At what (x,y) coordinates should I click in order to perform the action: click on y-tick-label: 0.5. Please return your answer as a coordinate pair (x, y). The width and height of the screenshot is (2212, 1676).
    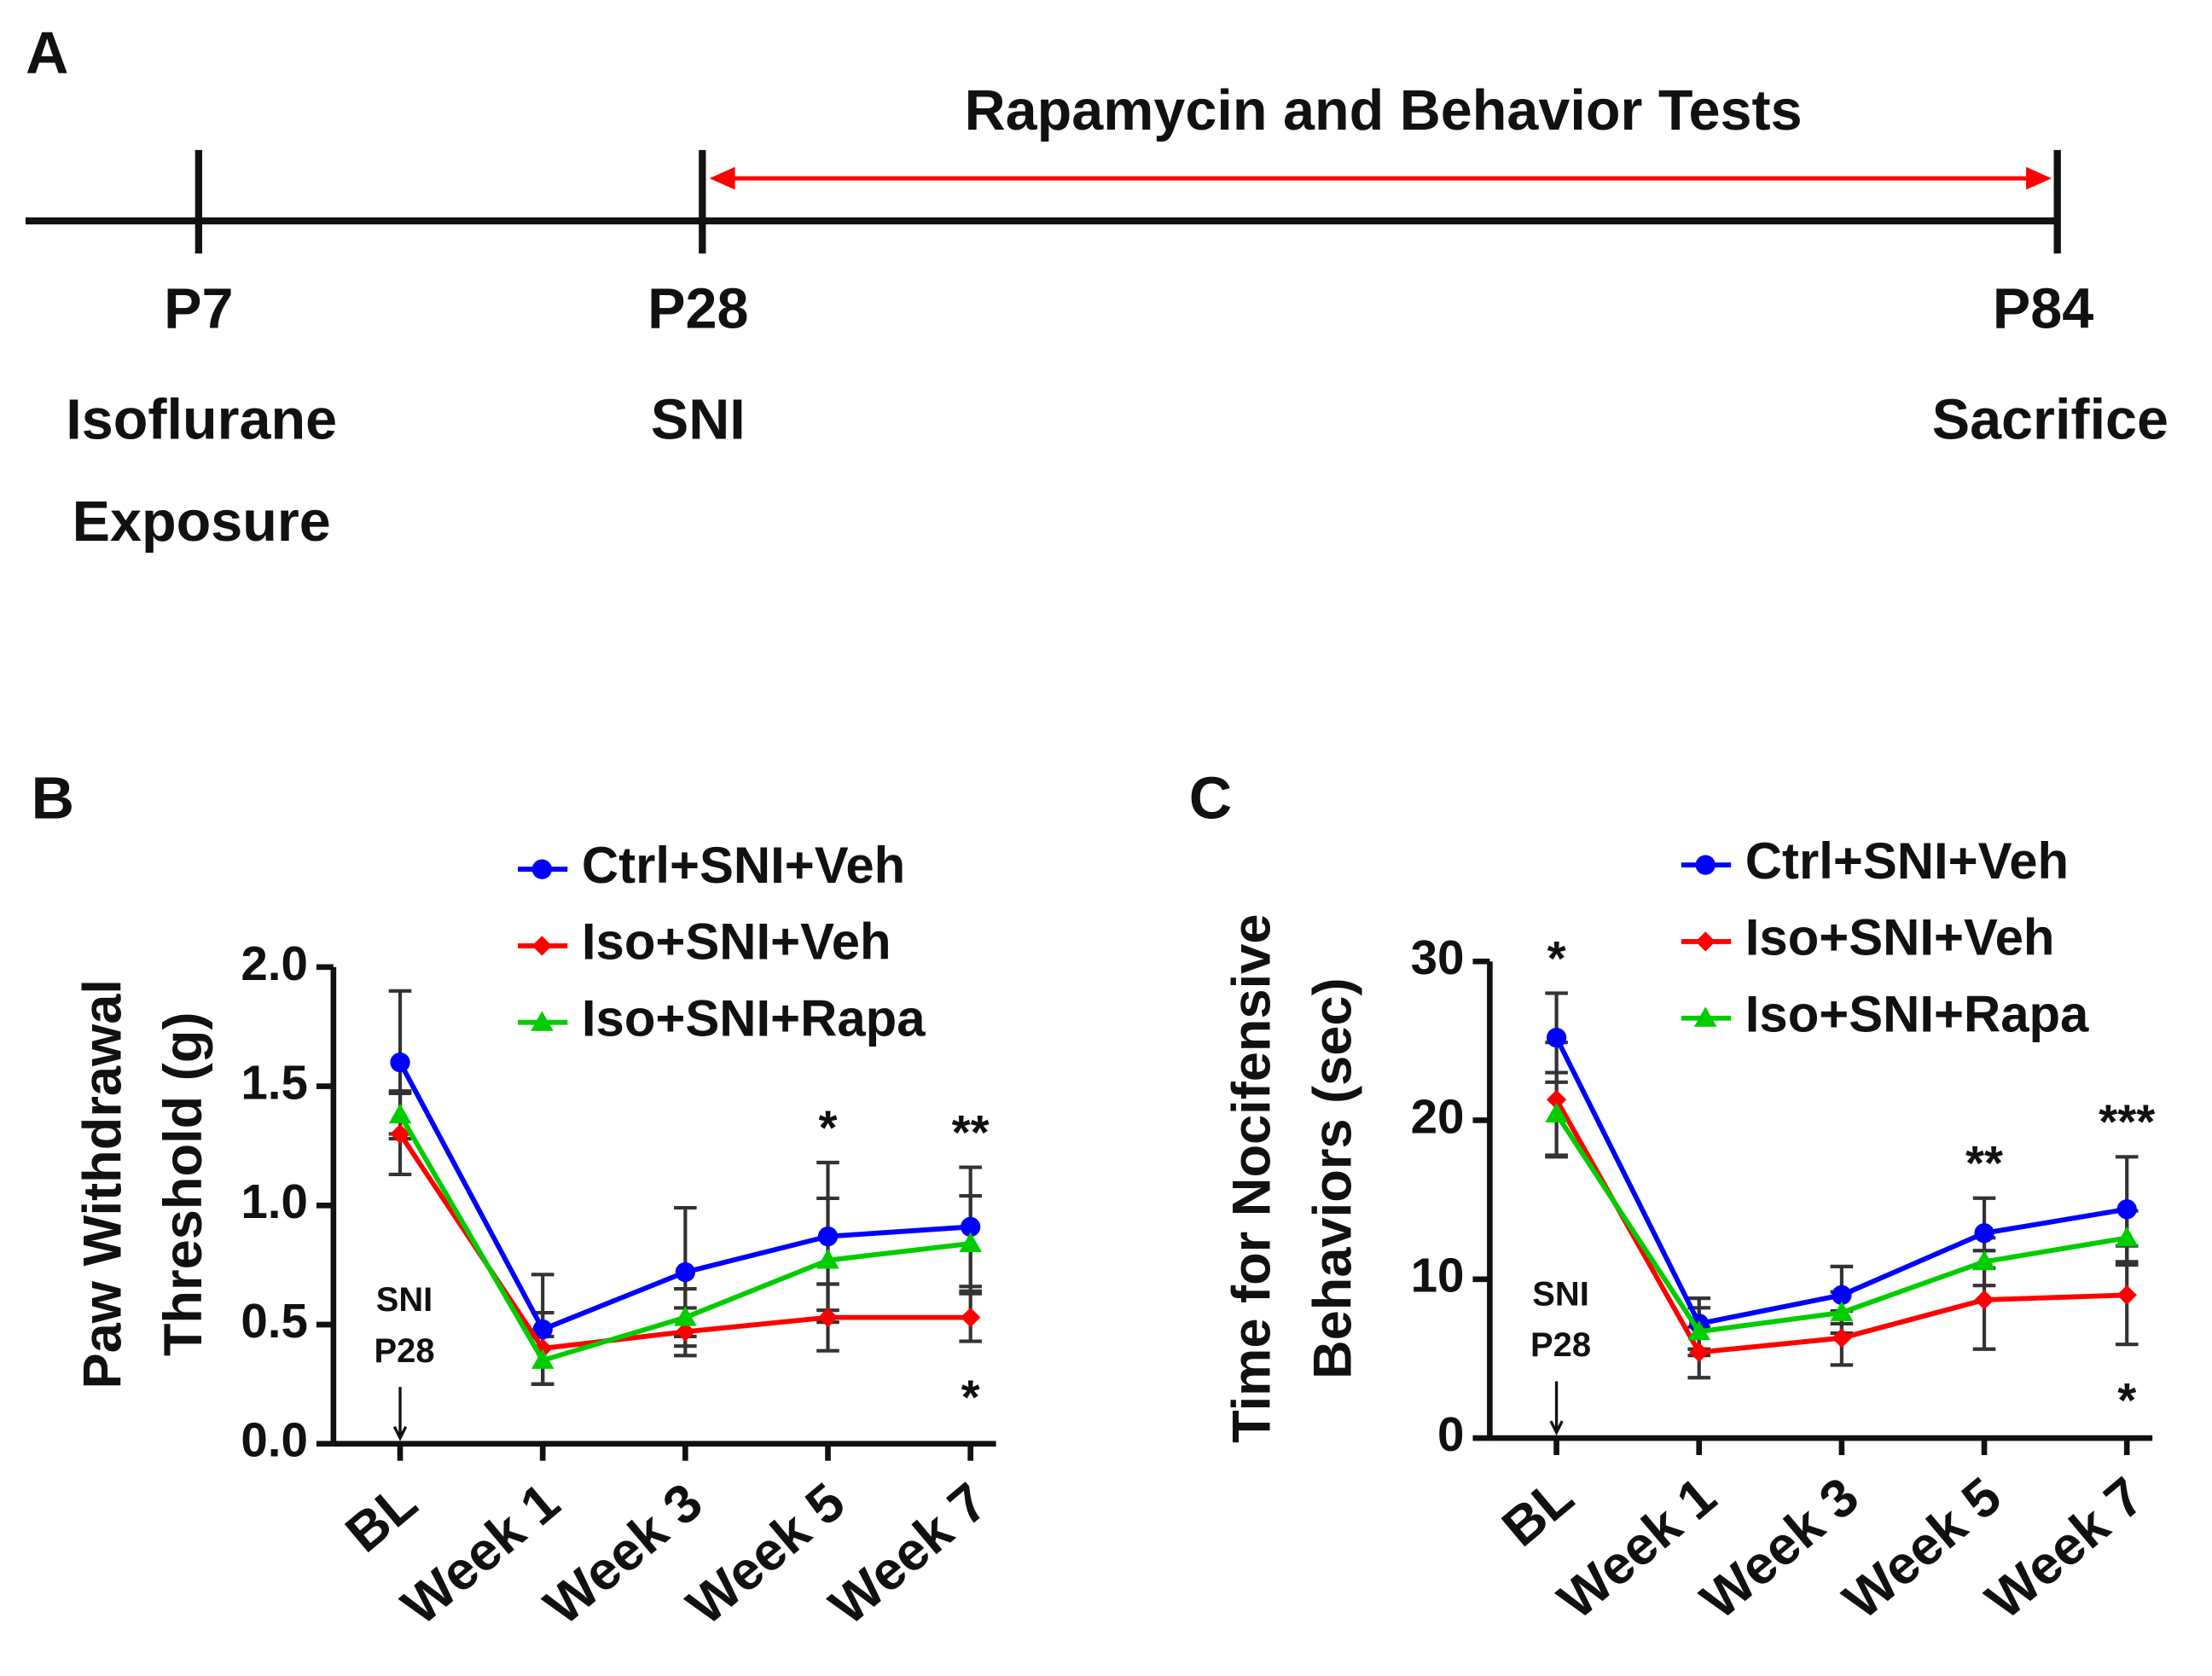
    Looking at the image, I should click on (274, 1321).